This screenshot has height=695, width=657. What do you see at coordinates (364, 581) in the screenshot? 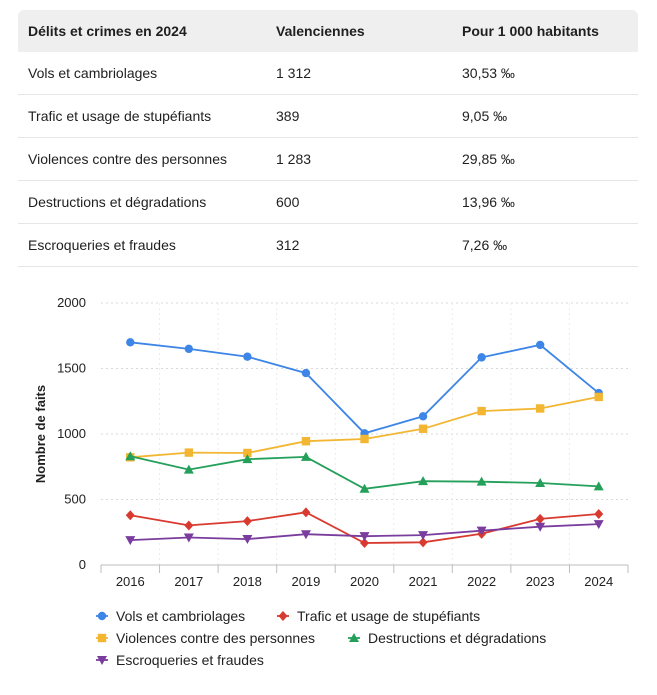
I see `x-tick-label: 2020` at bounding box center [364, 581].